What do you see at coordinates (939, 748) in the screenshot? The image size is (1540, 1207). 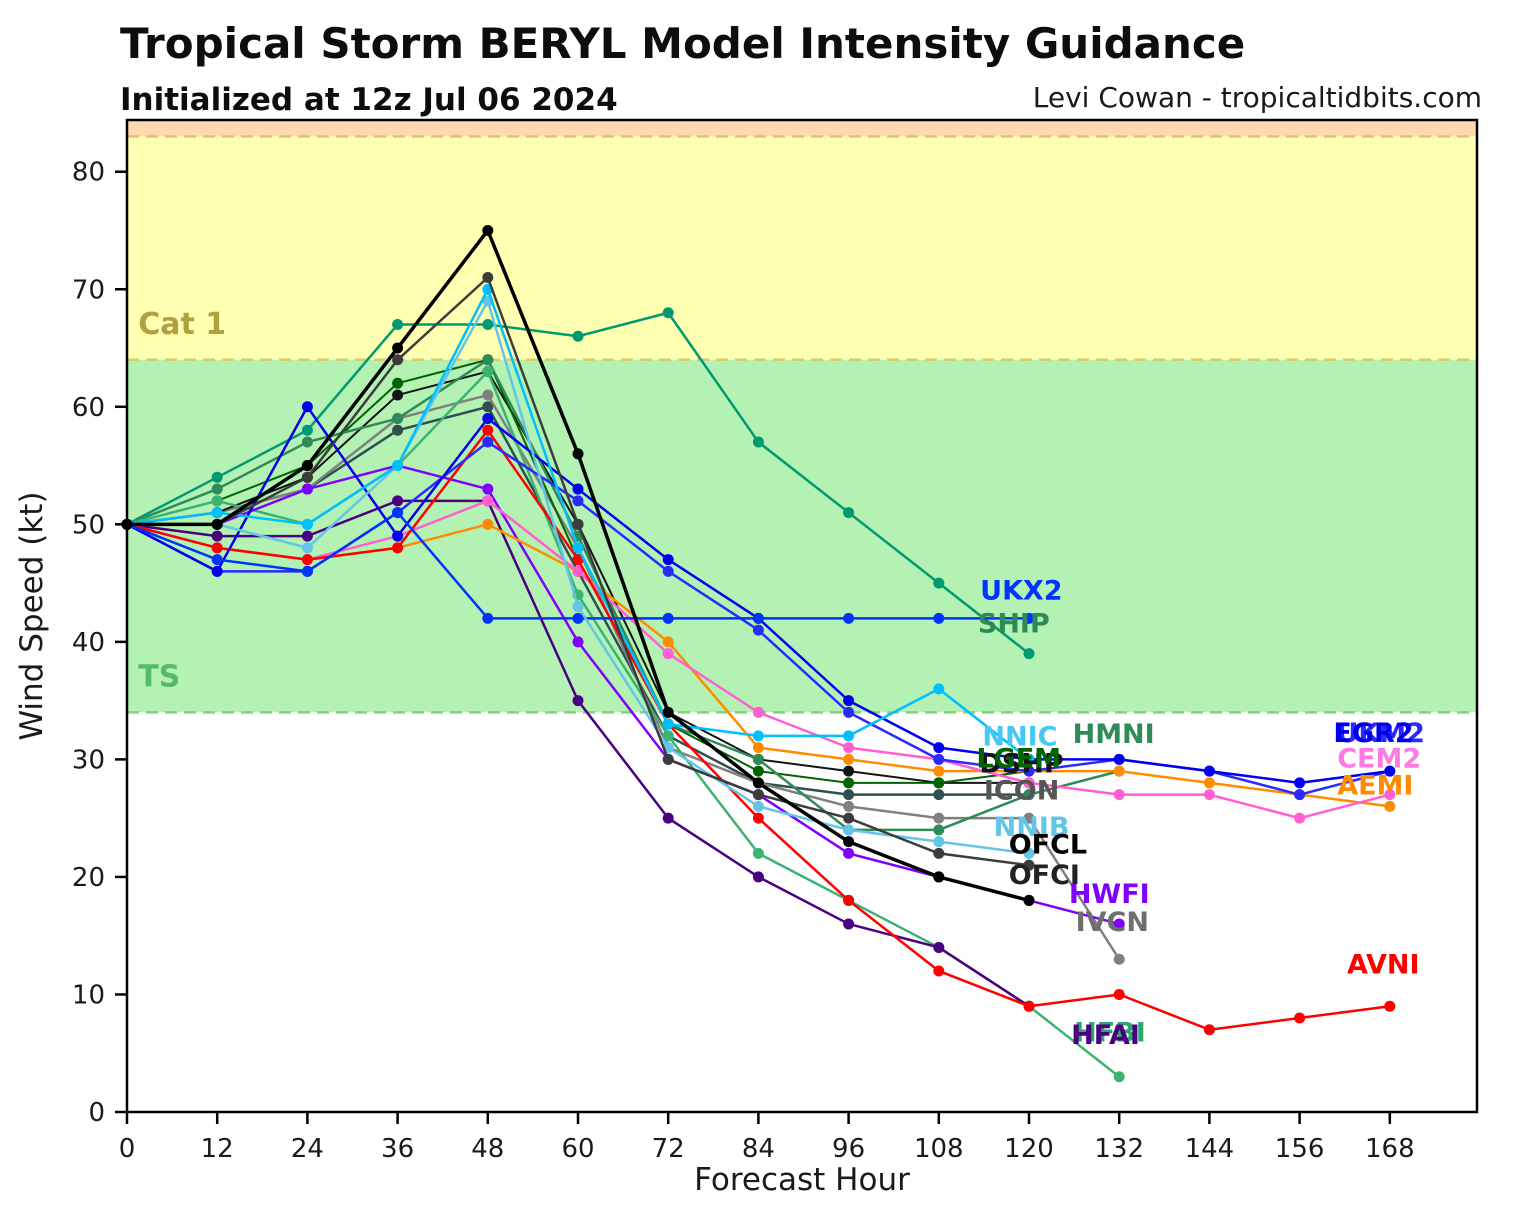 I see `point-egr2-108h` at bounding box center [939, 748].